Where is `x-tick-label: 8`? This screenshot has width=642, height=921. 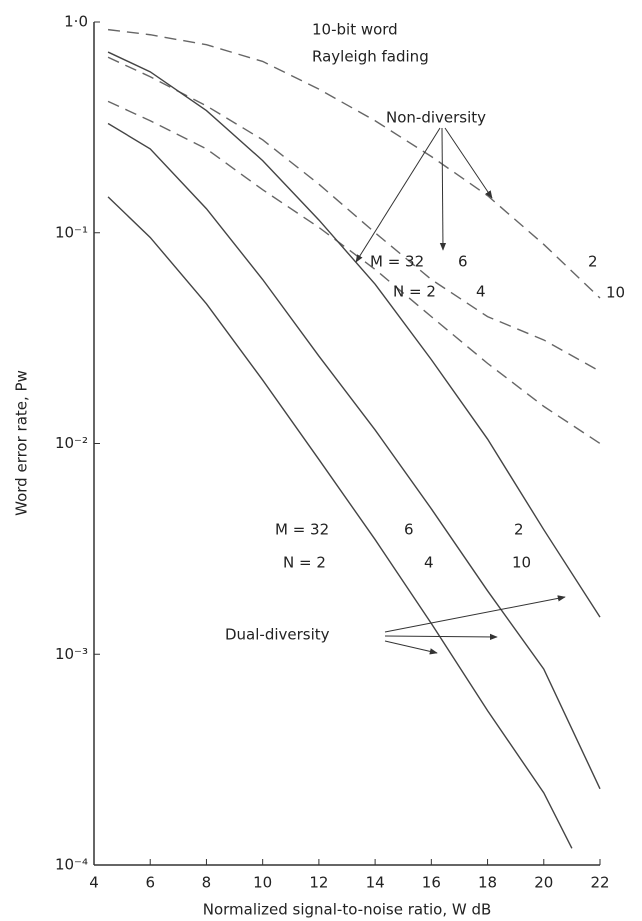 x-tick-label: 8 is located at coordinates (207, 883).